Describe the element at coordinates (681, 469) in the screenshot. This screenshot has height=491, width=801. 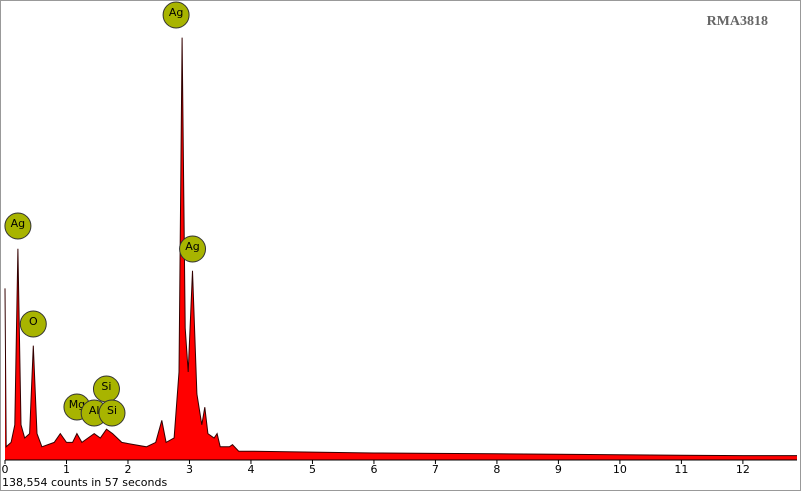
I see `x-tick-label: 11` at that location.